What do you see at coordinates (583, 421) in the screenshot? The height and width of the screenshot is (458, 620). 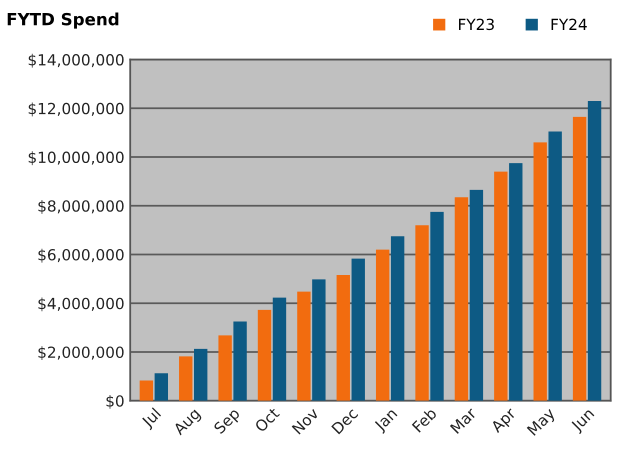 I see `x-tick-label: Jun` at bounding box center [583, 421].